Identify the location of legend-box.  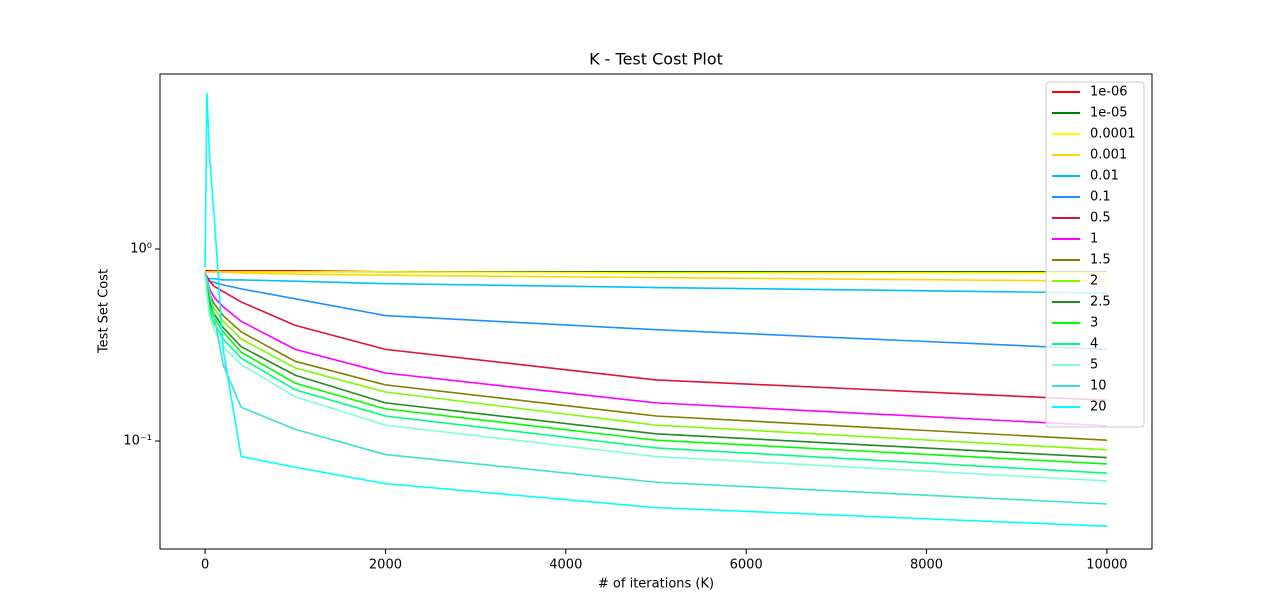
(1095, 254).